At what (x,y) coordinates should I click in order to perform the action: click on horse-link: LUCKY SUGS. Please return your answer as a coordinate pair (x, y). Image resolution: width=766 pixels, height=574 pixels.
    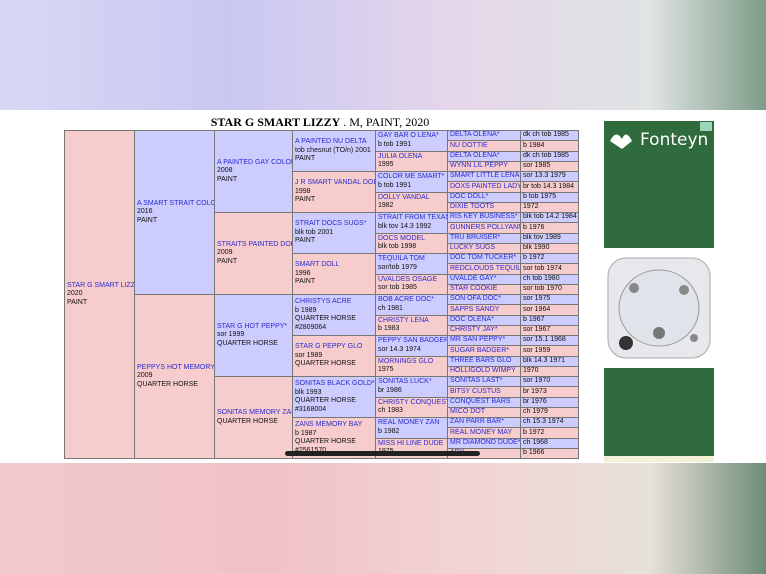
    Looking at the image, I should click on (472, 248).